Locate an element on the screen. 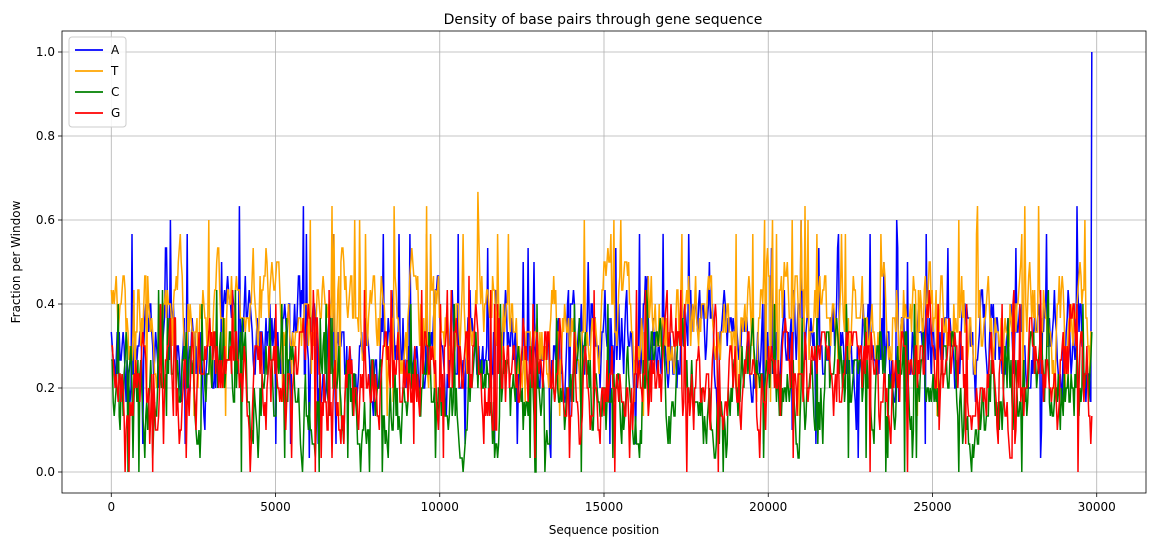 The image size is (1156, 547). legend-label-t: T is located at coordinates (114, 71).